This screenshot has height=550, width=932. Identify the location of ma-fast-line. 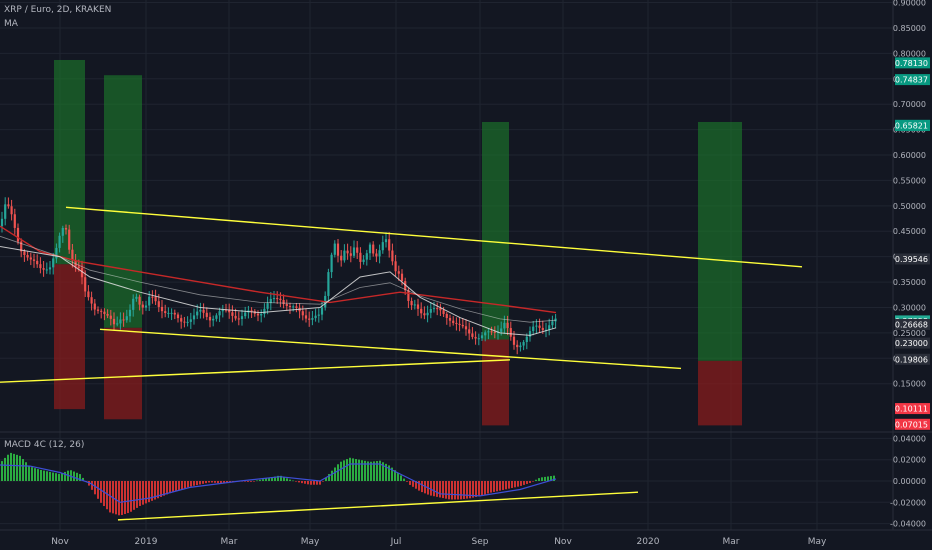
(278, 291).